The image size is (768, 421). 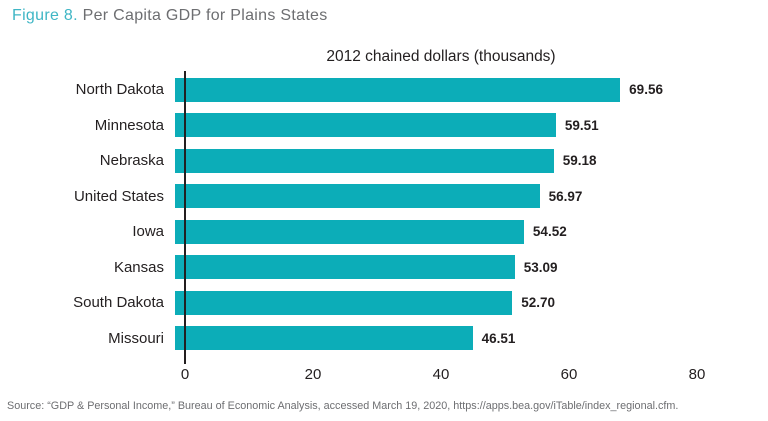 What do you see at coordinates (148, 232) in the screenshot?
I see `category-label: Iowa` at bounding box center [148, 232].